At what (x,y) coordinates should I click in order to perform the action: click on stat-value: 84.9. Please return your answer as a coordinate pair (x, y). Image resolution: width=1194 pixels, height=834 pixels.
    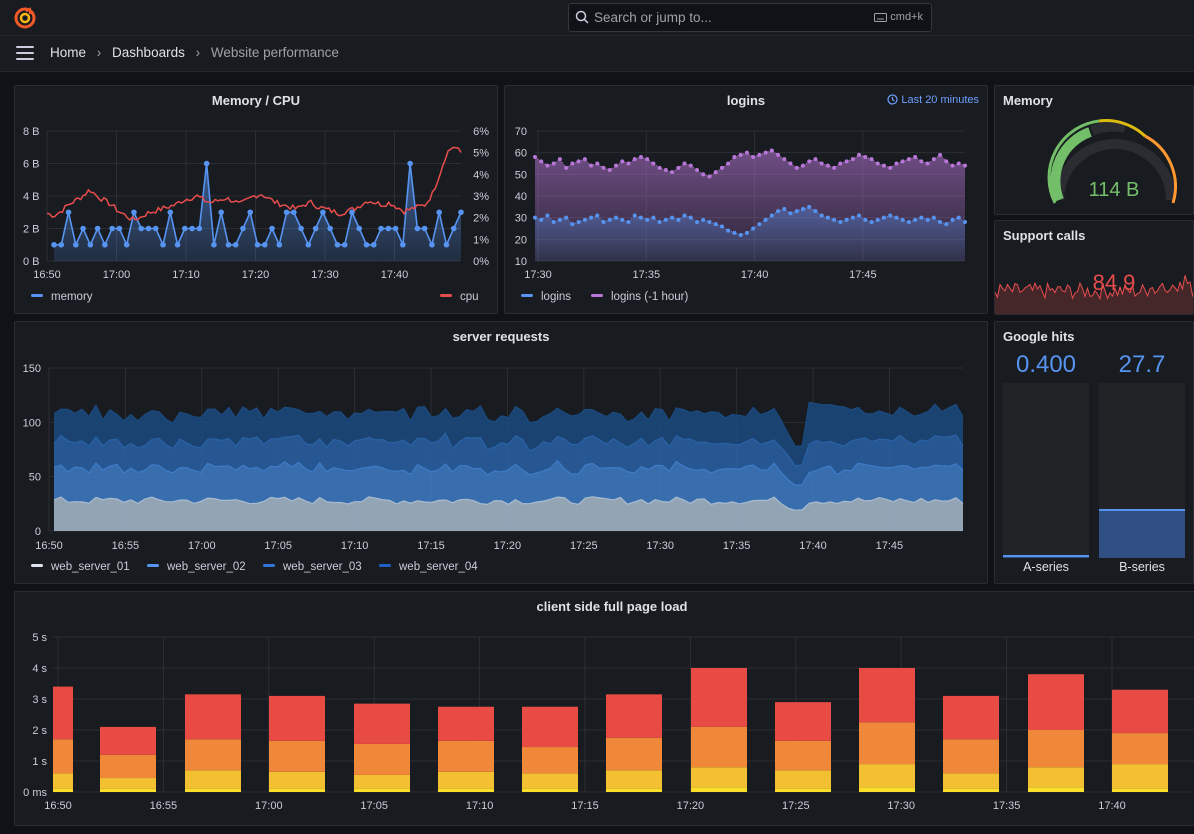
    Looking at the image, I should click on (1114, 282).